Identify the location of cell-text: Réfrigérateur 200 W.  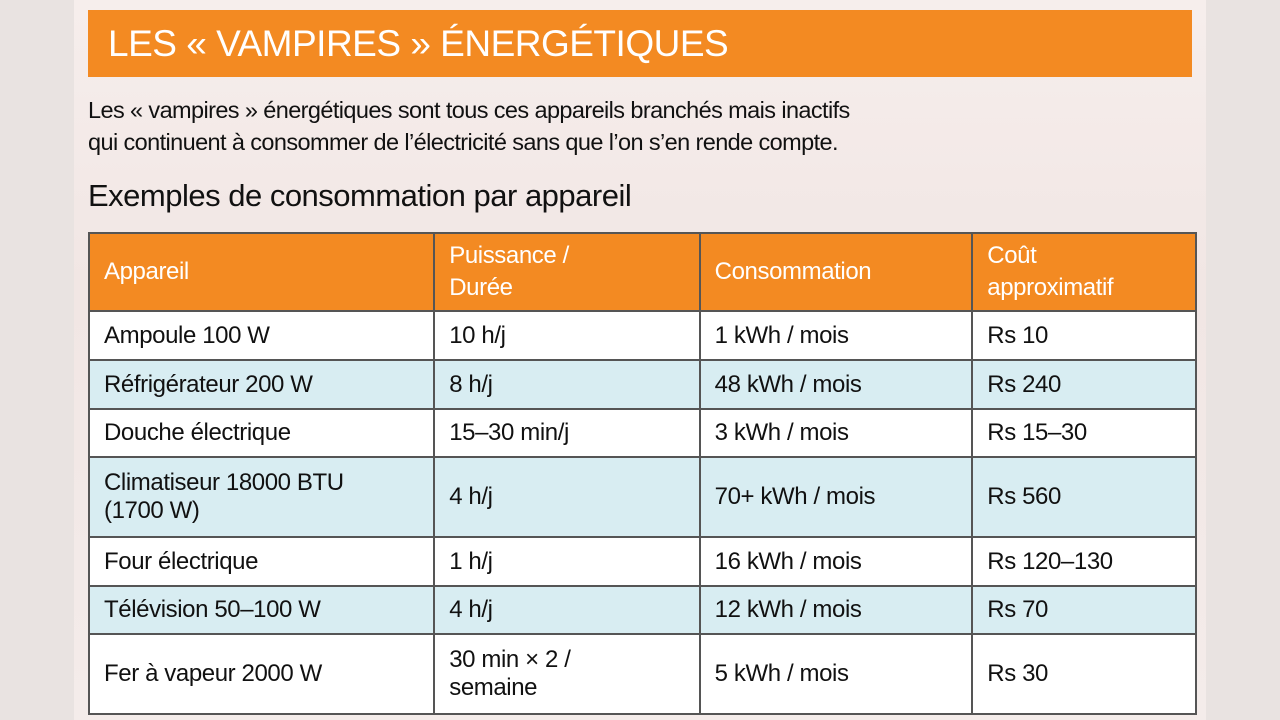
(208, 384).